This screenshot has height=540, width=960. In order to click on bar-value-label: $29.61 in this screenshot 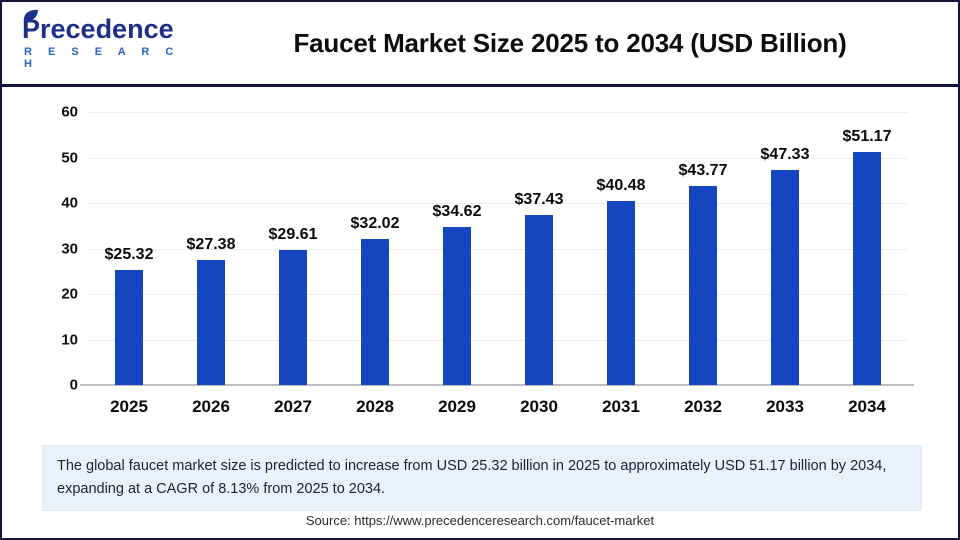, I will do `click(293, 235)`.